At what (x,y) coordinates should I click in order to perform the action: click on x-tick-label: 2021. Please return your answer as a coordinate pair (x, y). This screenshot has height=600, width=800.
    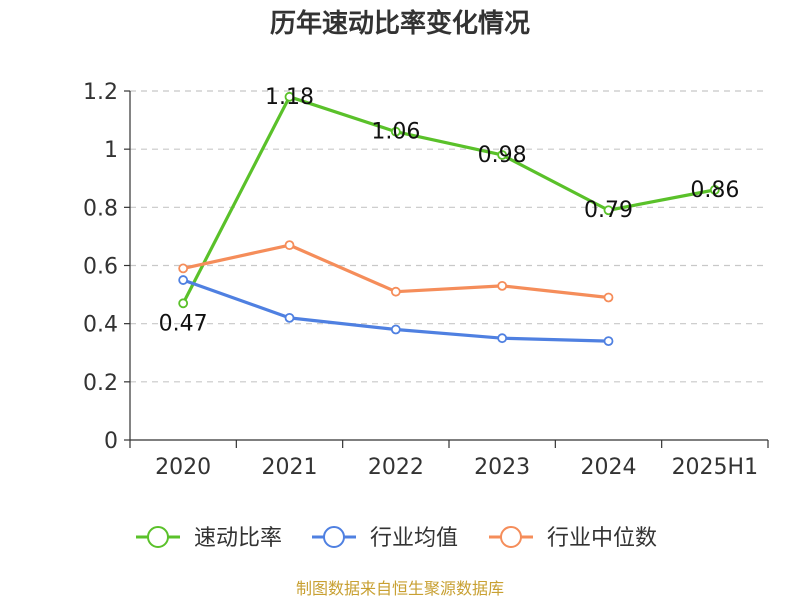
    Looking at the image, I should click on (290, 467).